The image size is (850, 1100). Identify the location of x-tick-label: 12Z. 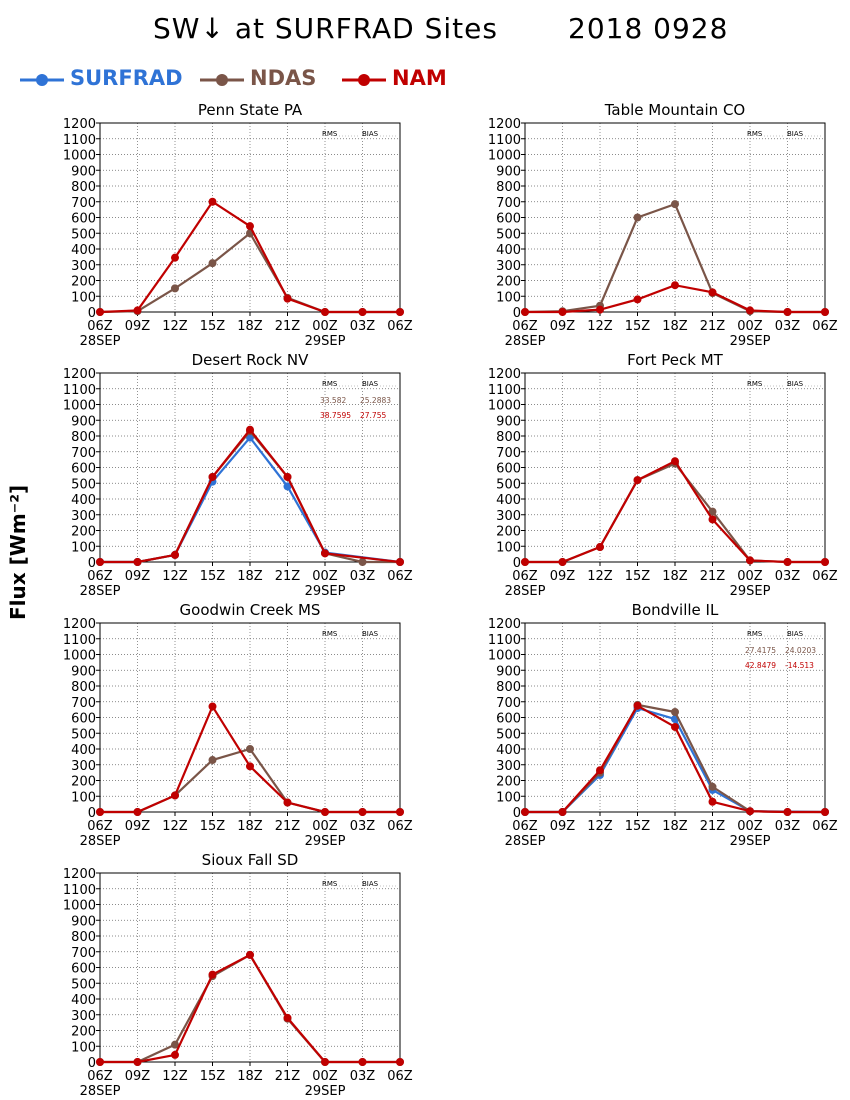
(175, 576).